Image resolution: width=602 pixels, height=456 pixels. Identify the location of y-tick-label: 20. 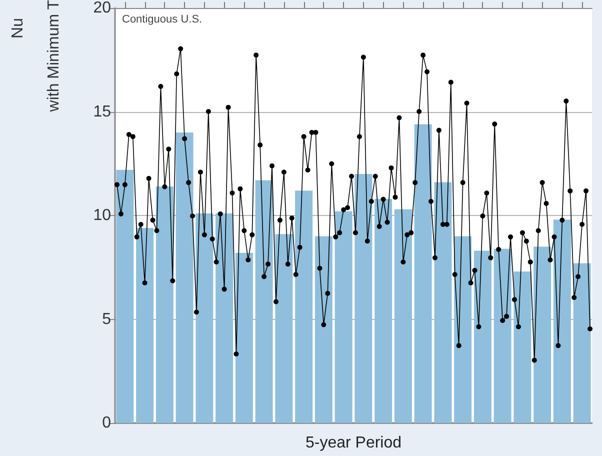
(102, 8).